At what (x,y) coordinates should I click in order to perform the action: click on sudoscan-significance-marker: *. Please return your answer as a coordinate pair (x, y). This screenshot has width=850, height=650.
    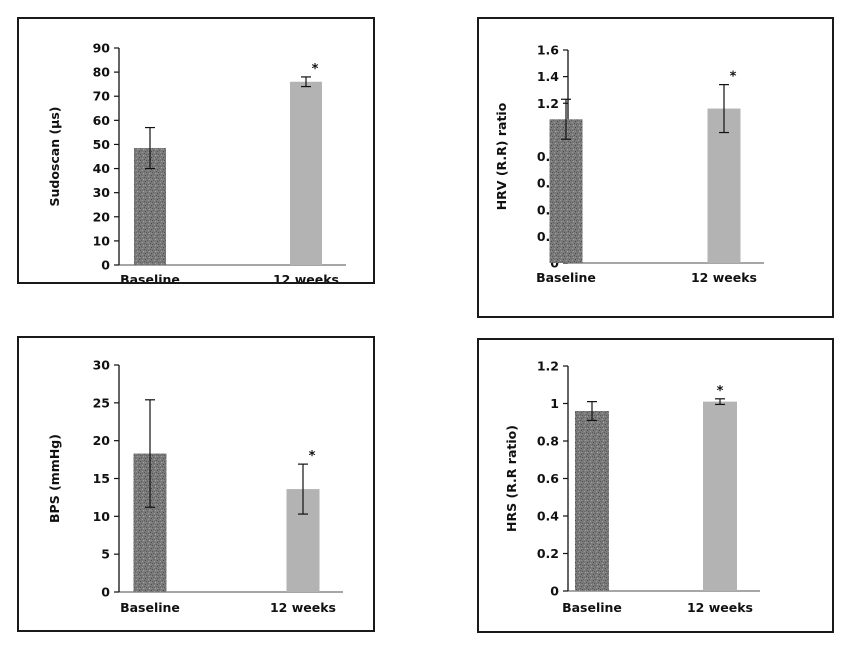
    Looking at the image, I should click on (315, 69).